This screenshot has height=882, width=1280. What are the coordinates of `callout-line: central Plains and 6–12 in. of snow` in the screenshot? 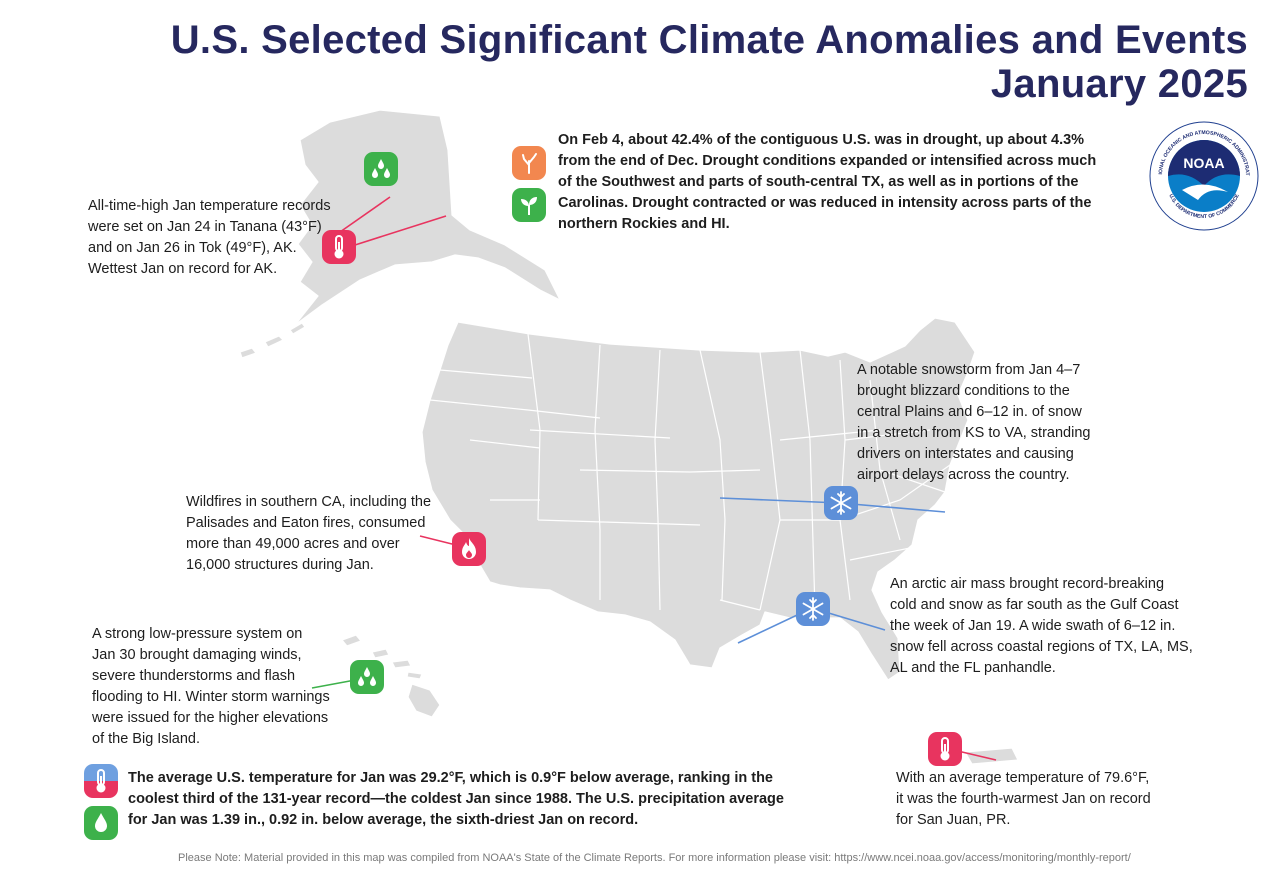 It's located at (969, 412).